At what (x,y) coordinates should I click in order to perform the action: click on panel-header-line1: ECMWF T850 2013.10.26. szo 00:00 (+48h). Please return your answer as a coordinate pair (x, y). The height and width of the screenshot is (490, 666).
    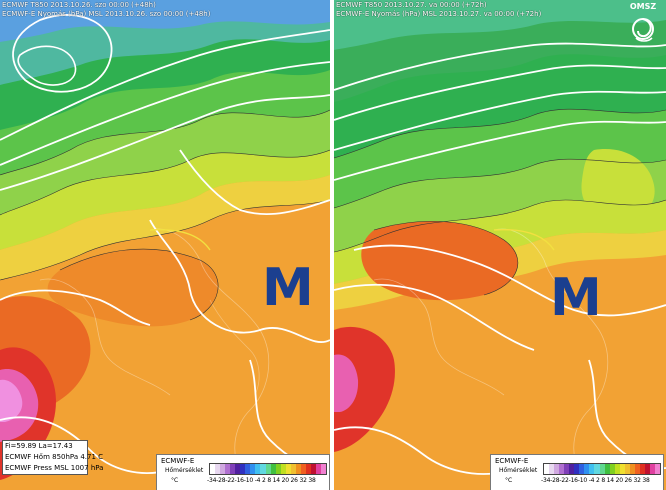
    Looking at the image, I should click on (79, 5).